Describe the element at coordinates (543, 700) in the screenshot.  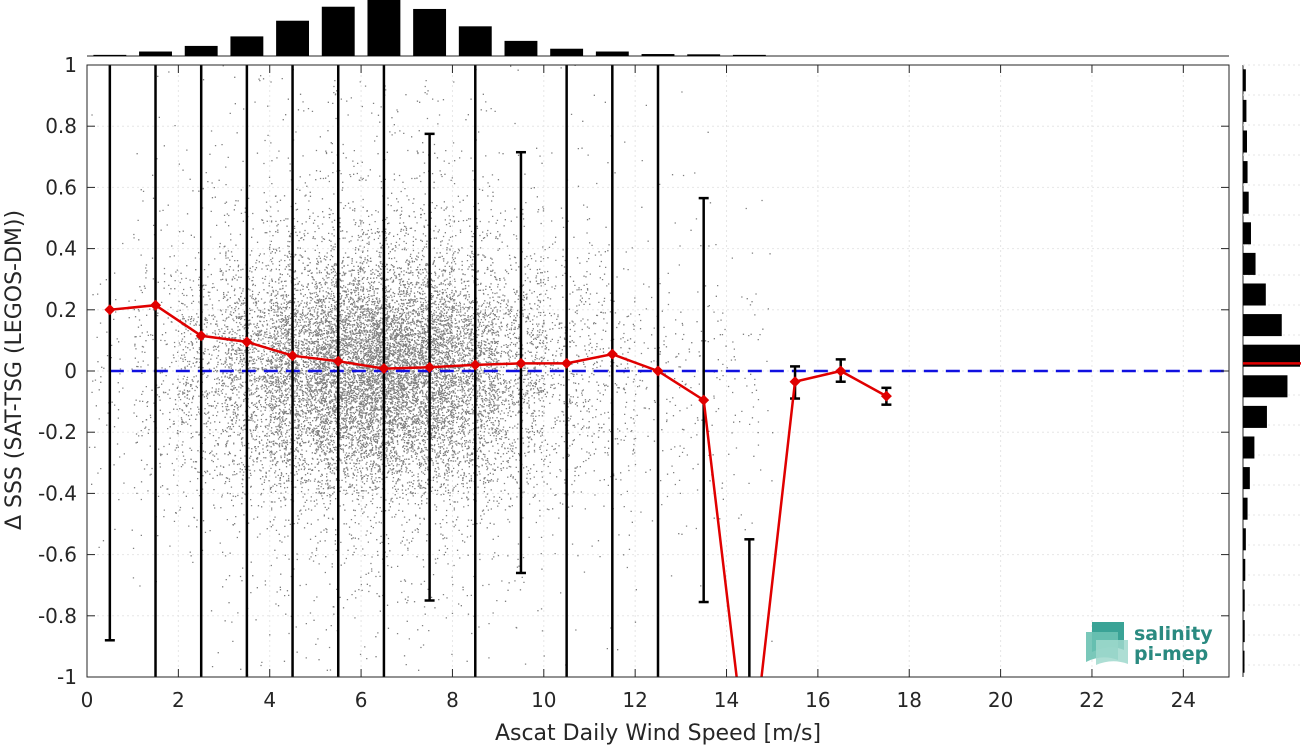
I see `x-tick-label: 10` at that location.